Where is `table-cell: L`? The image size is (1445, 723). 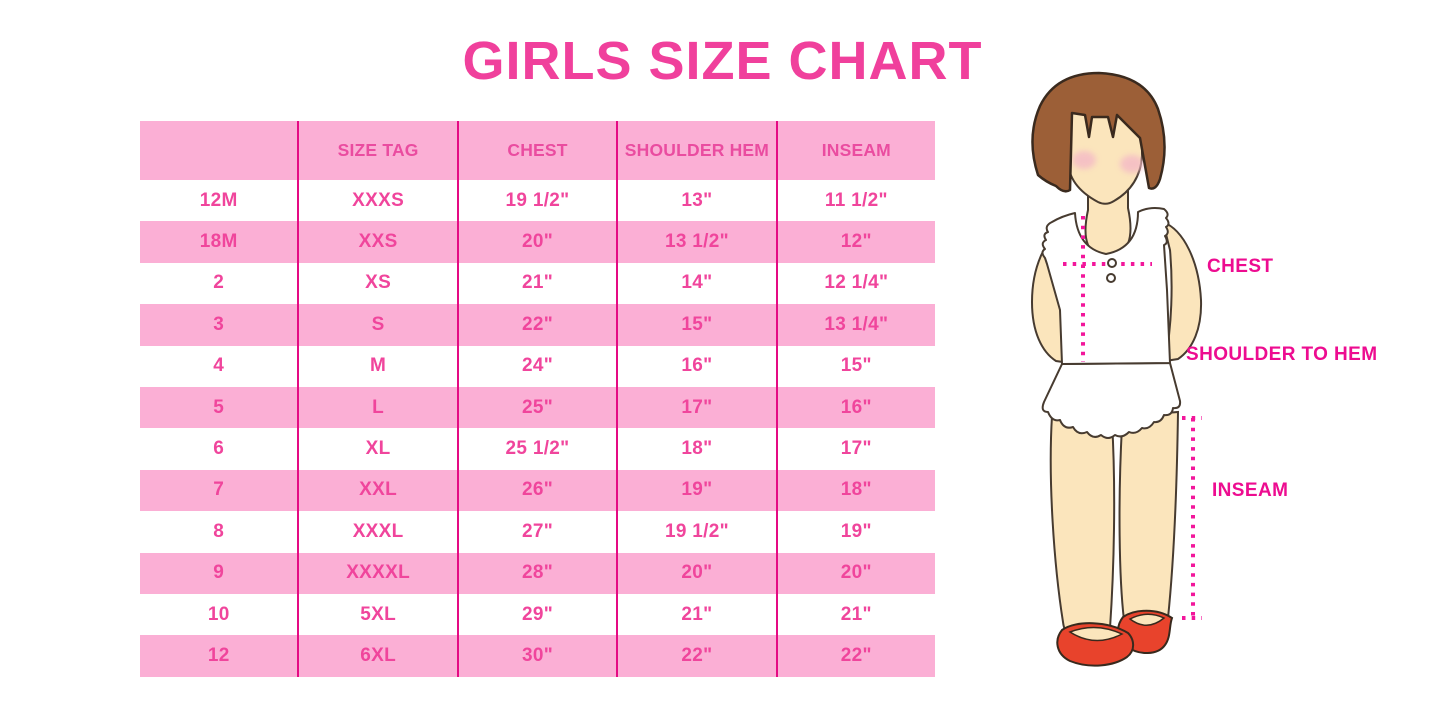 table-cell: L is located at coordinates (376, 407).